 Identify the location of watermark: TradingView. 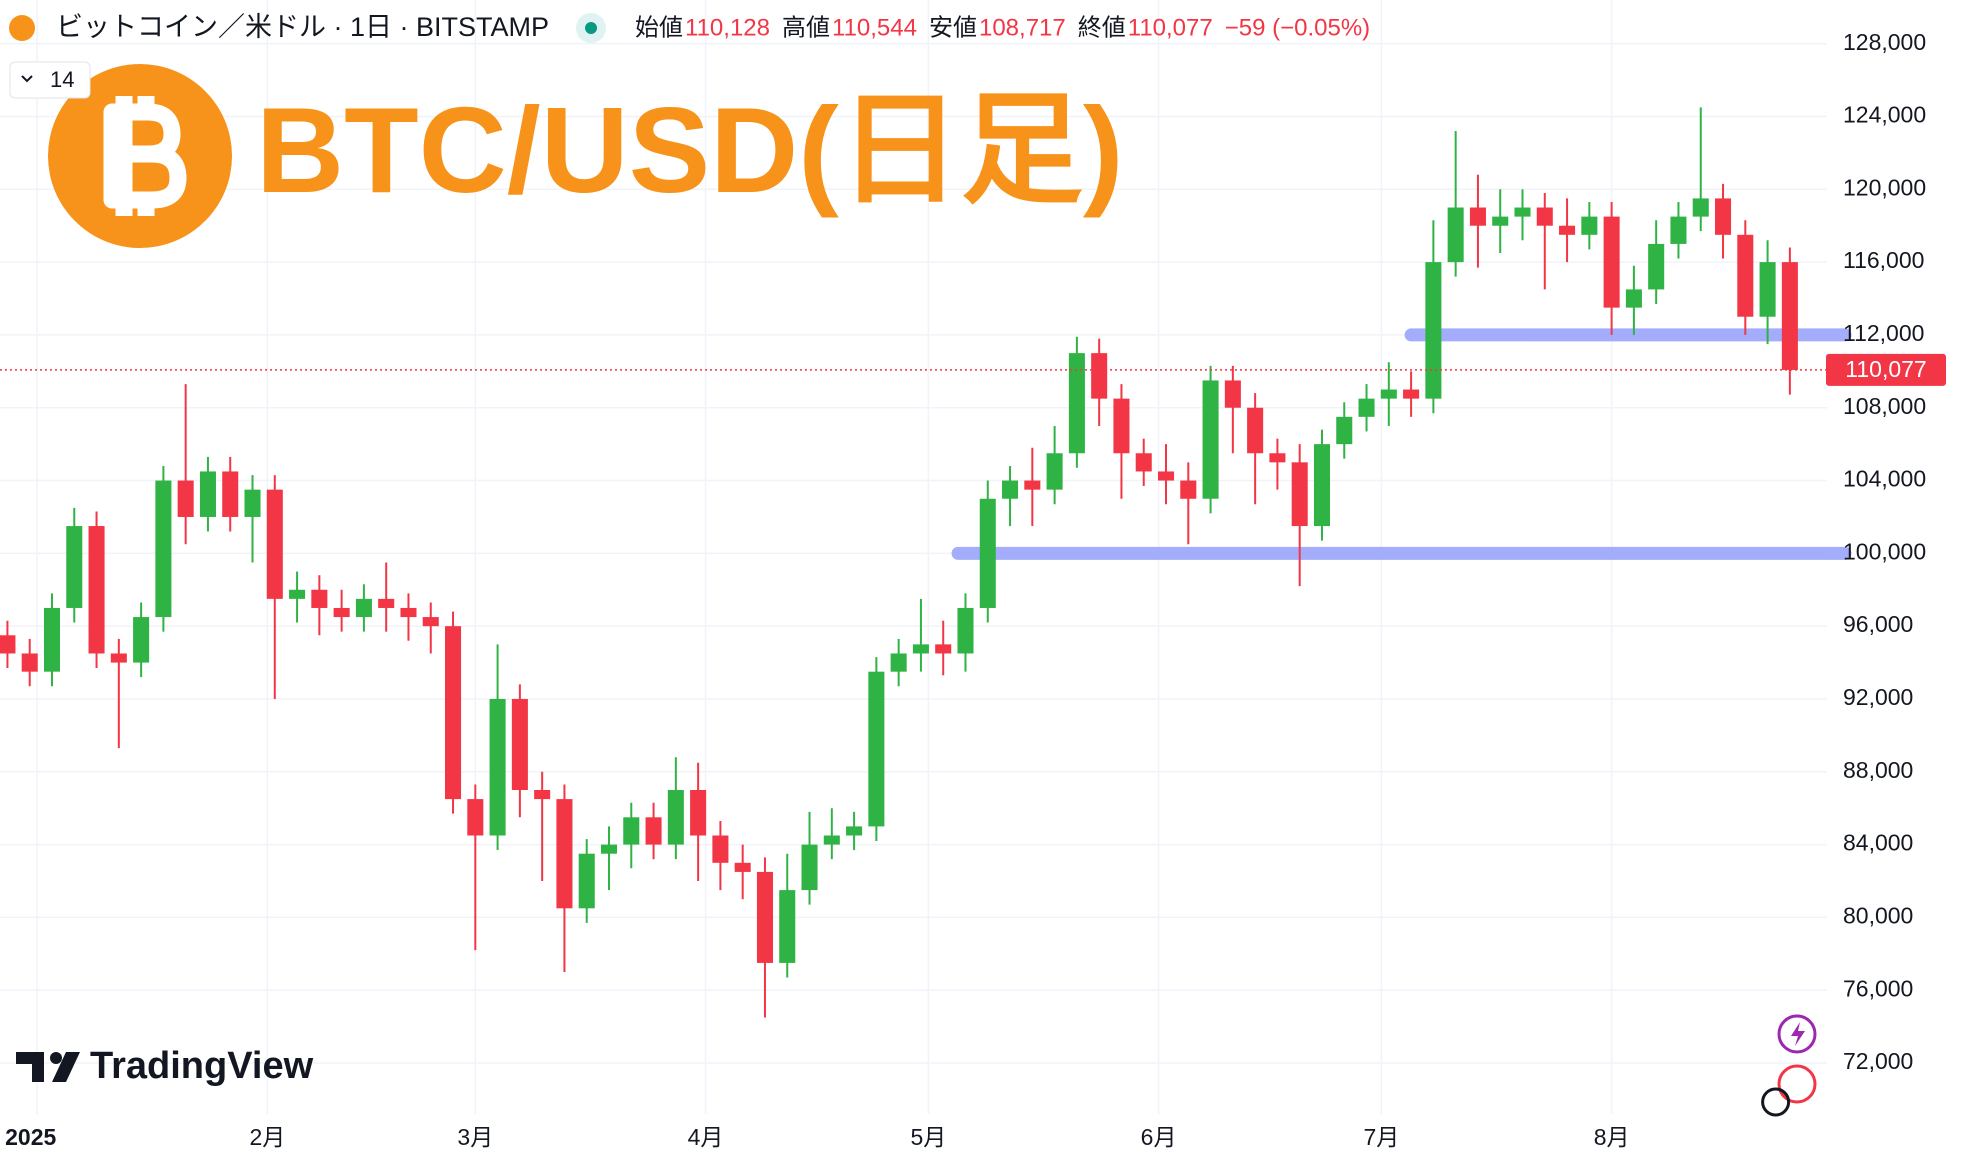
(202, 1066).